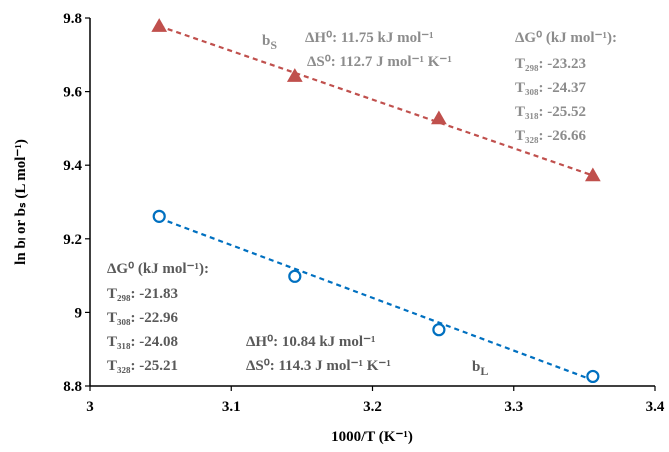 This screenshot has height=452, width=669. Describe the element at coordinates (142, 294) in the screenshot. I see `bl-dg-t298: T₂₉₈: -21.83` at that location.